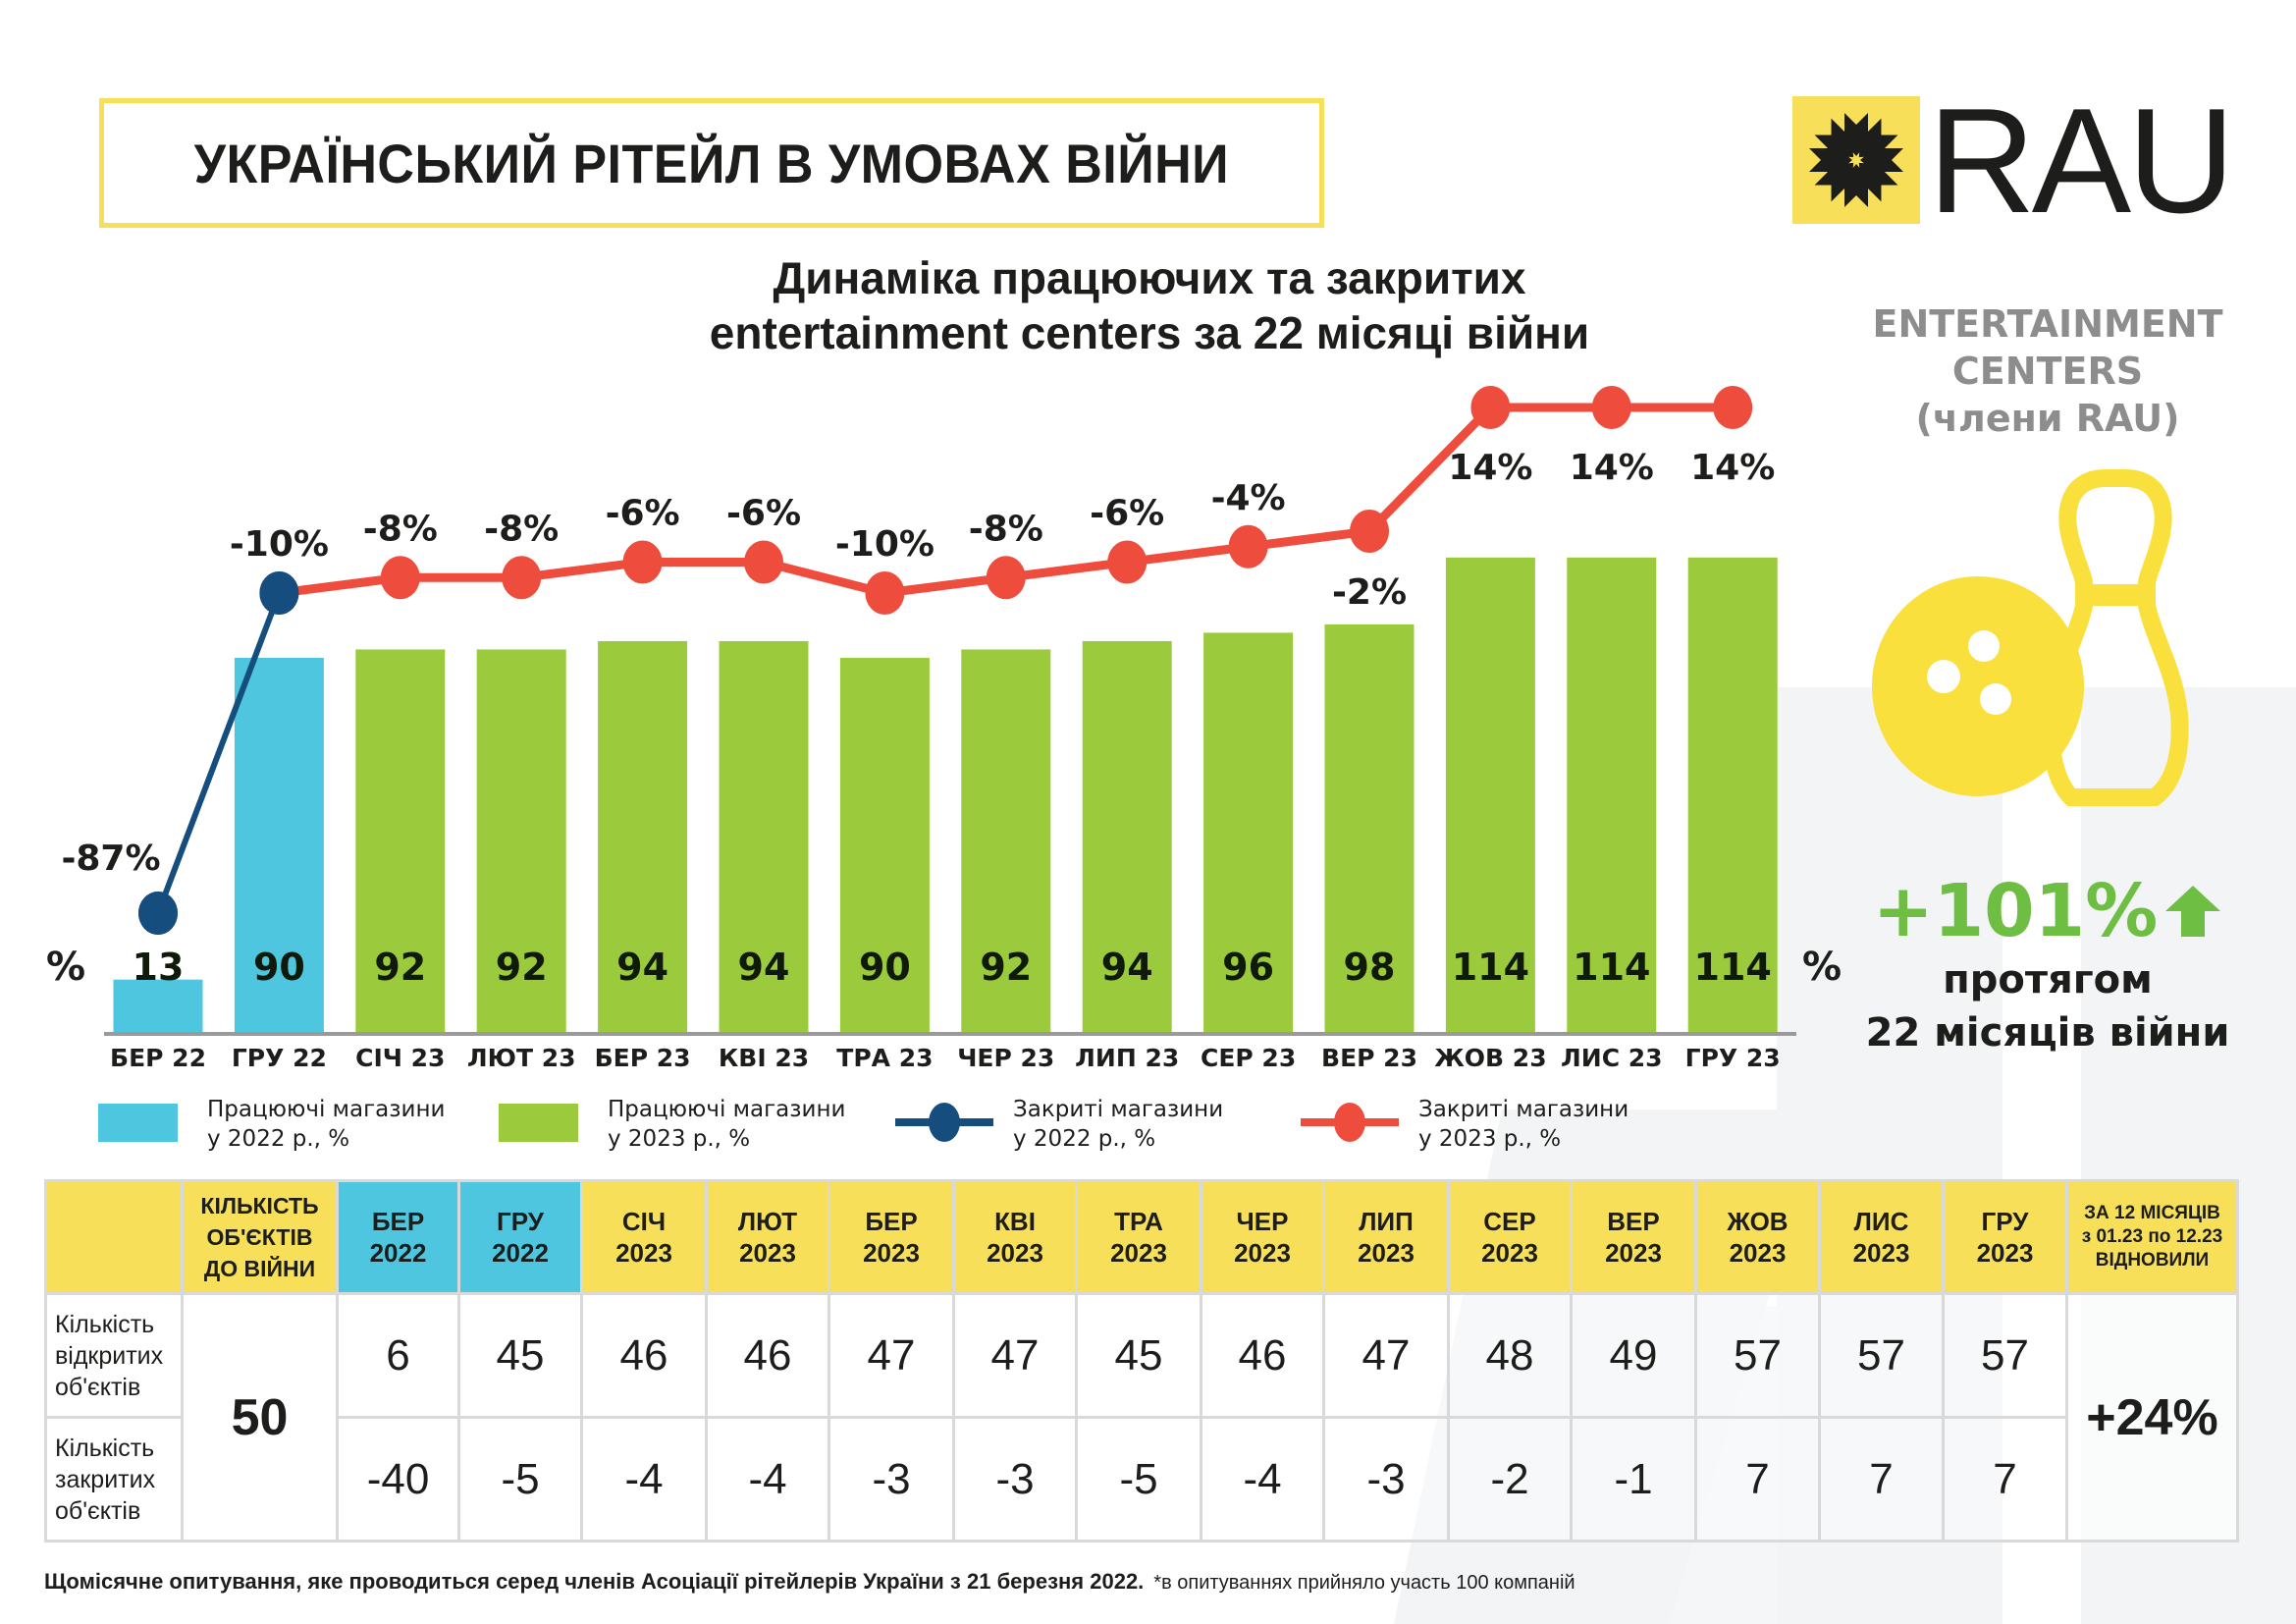 Image resolution: width=2296 pixels, height=1624 pixels. I want to click on arrow-up-icon, so click(2193, 911).